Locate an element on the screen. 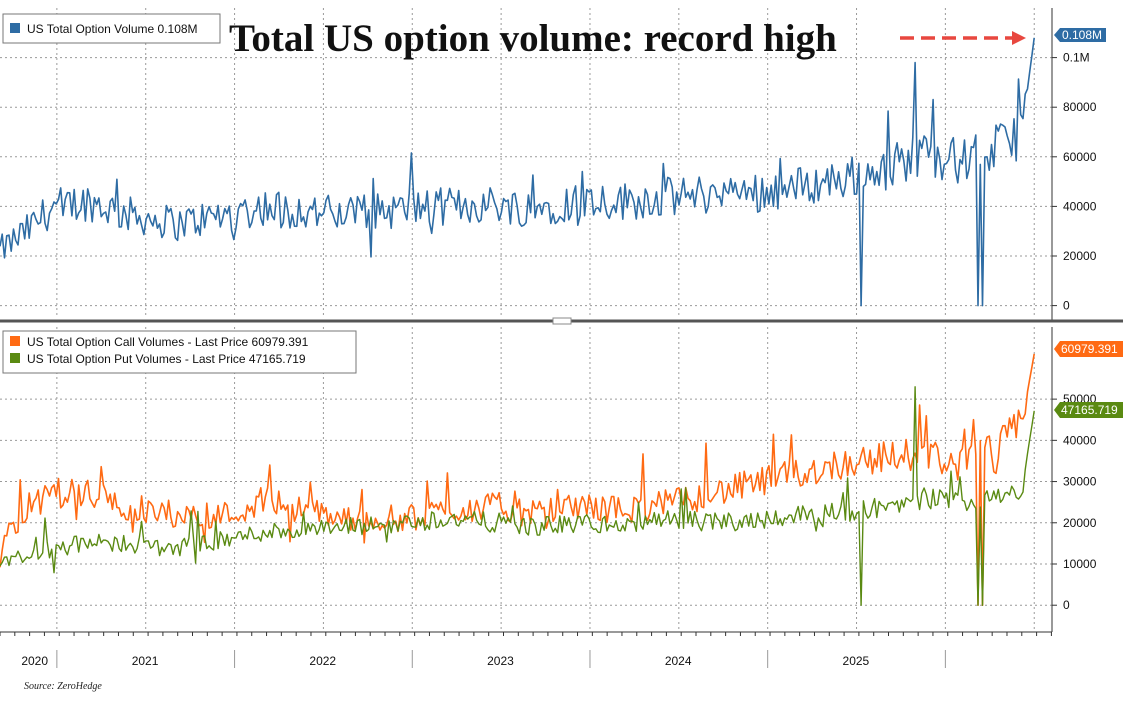 The width and height of the screenshot is (1123, 701). x-tick-label: 2021 is located at coordinates (145, 661).